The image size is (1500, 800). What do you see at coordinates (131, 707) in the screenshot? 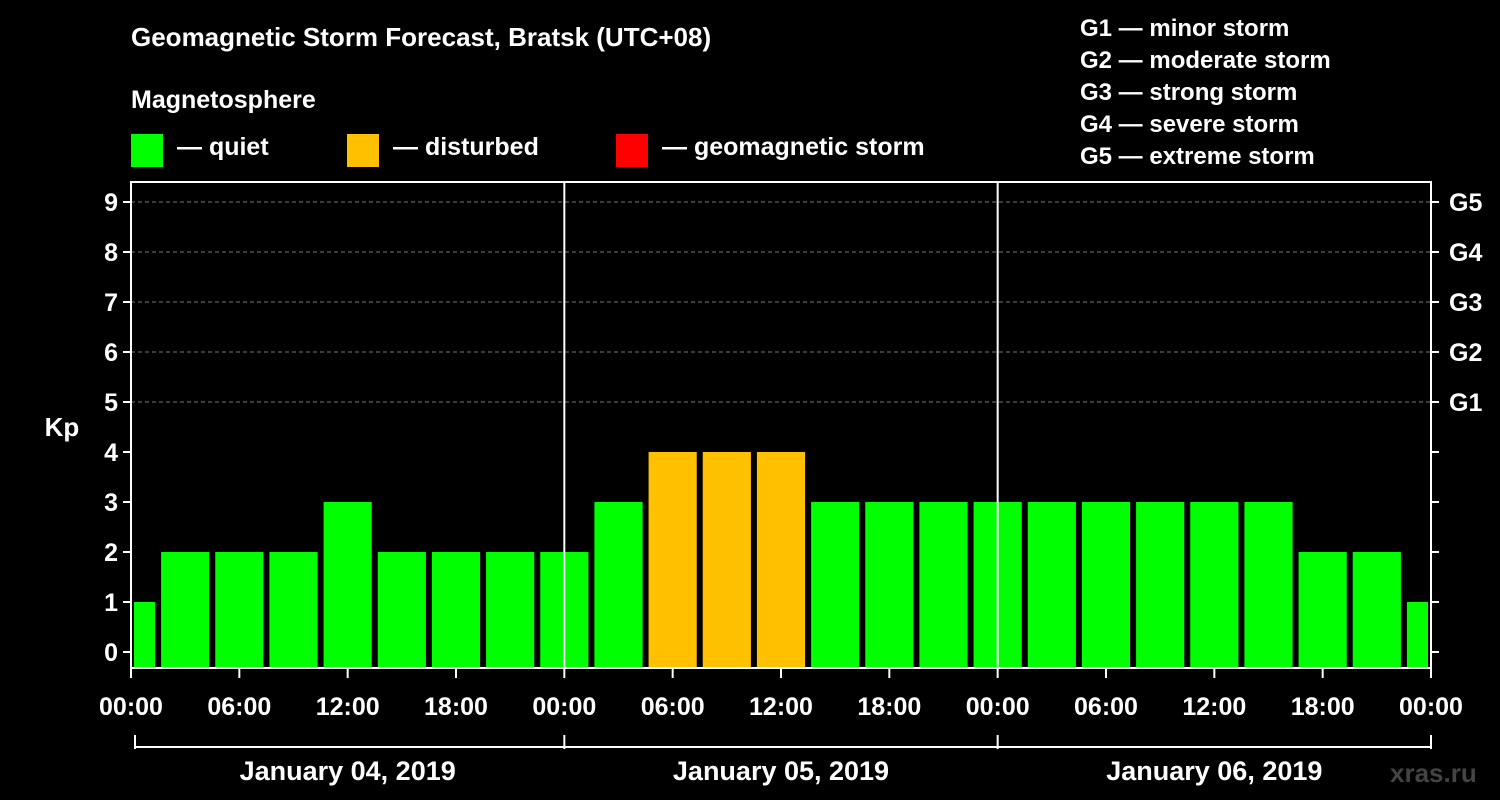
I see `x-tick-label-0: 00:00` at bounding box center [131, 707].